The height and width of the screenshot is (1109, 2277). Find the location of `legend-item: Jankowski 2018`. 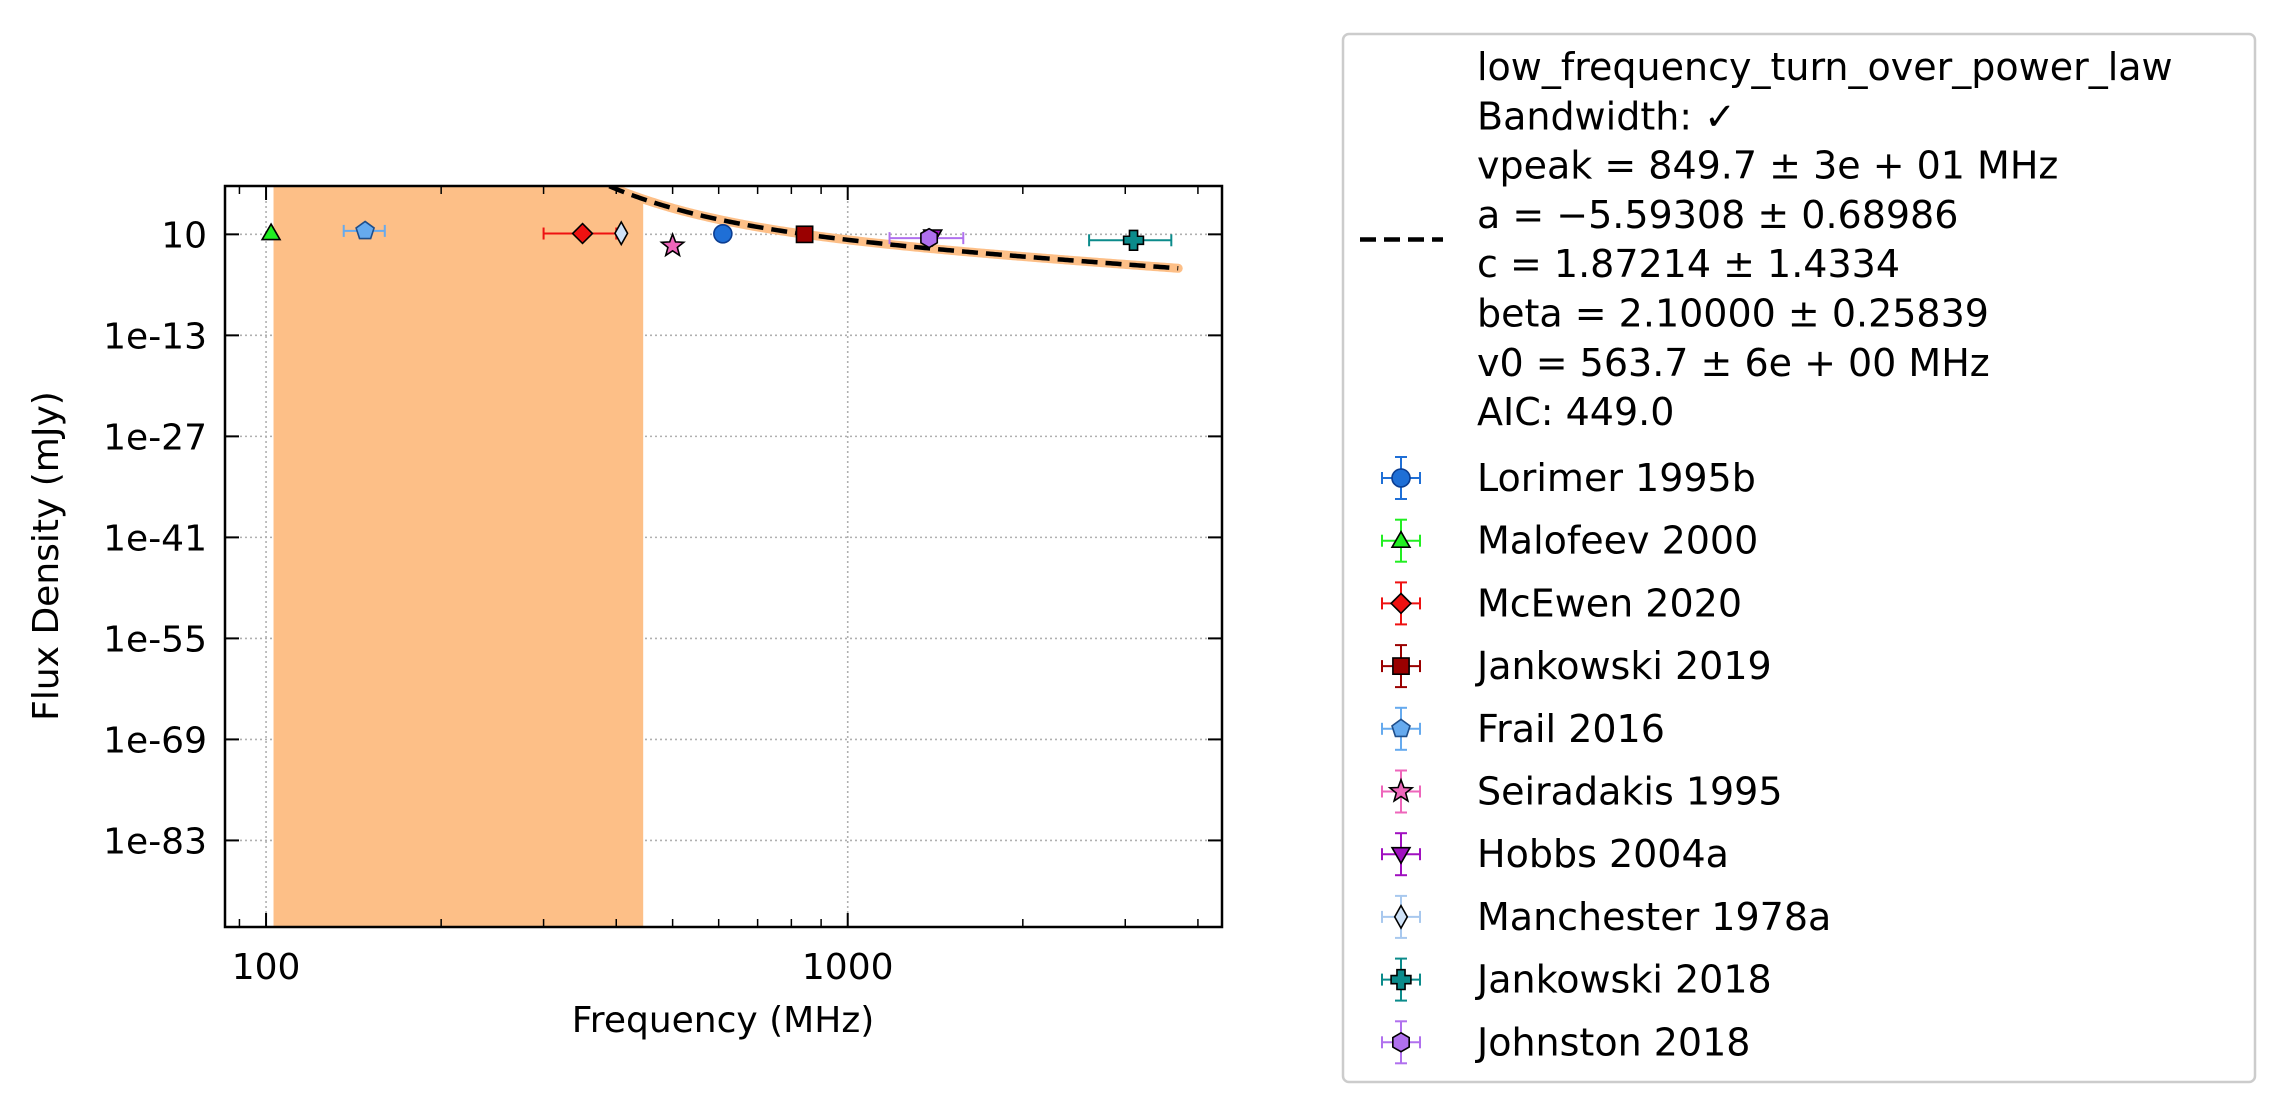

legend-item: Jankowski 2018 is located at coordinates (1576, 979).